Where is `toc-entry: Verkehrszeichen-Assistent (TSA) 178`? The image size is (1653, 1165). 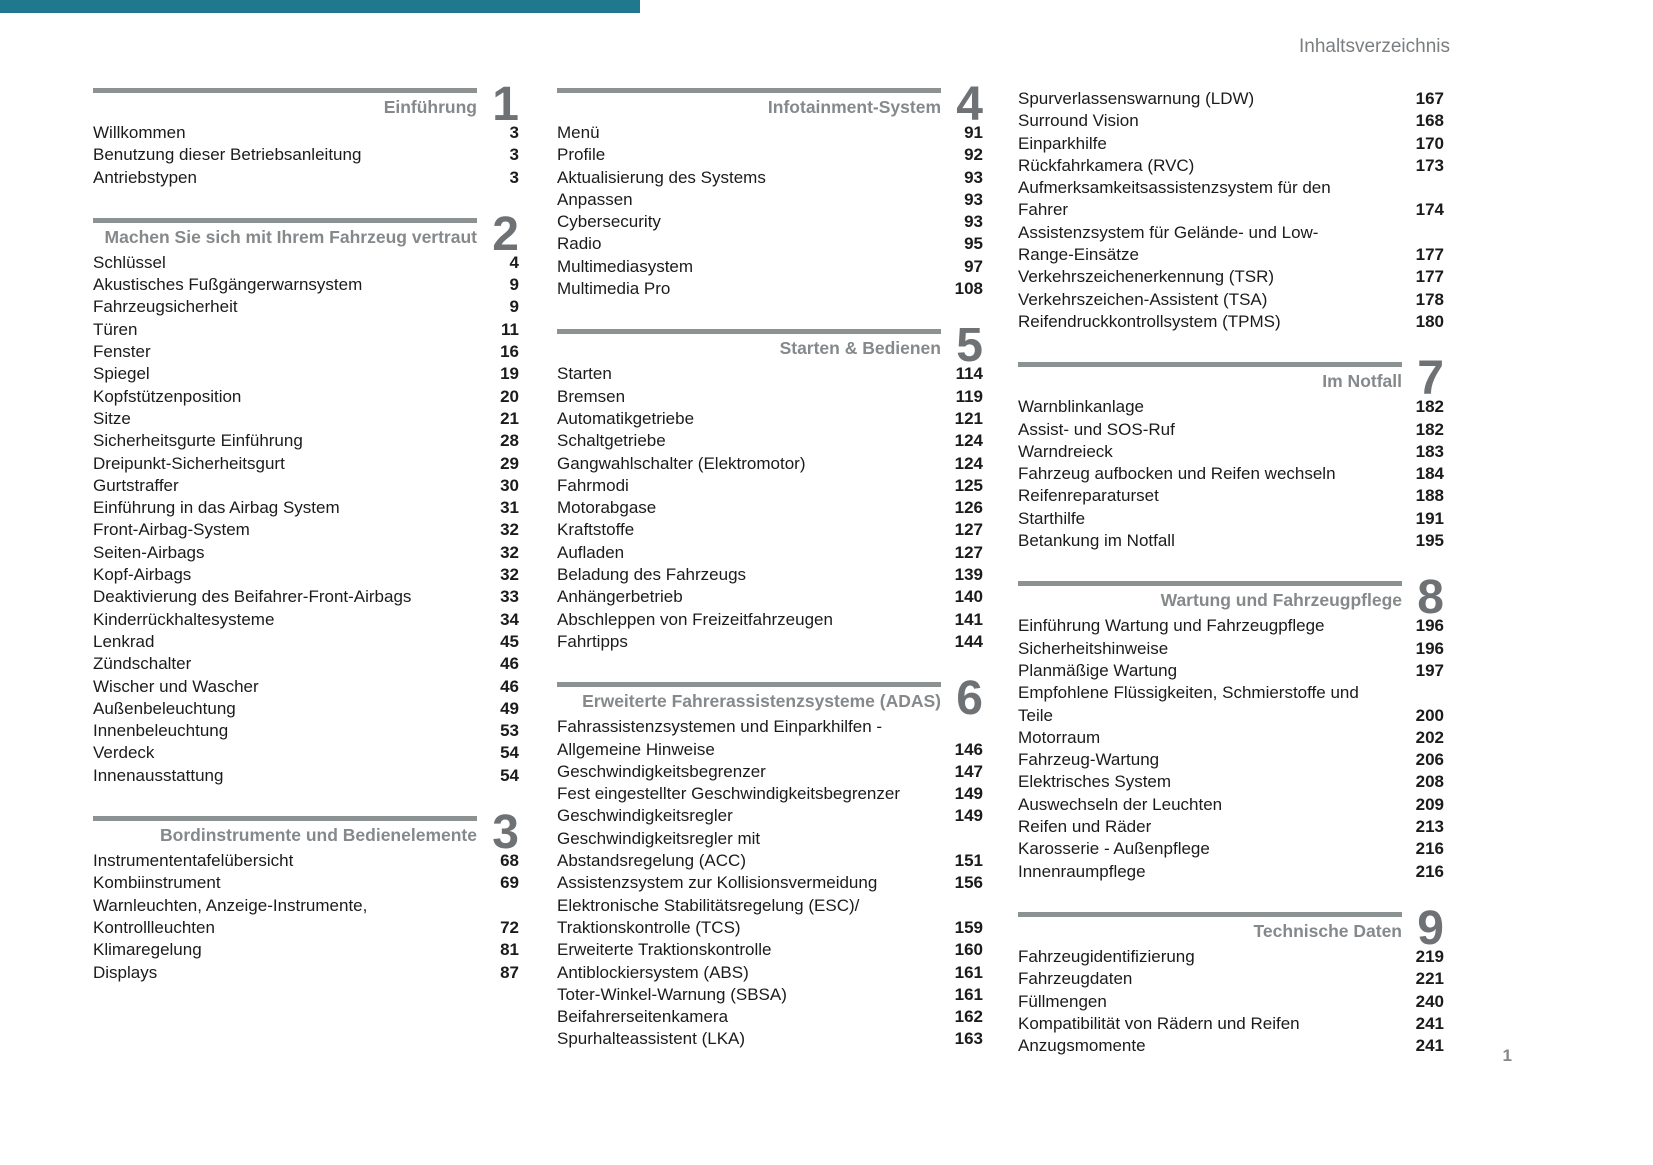 toc-entry: Verkehrszeichen-Assistent (TSA) 178 is located at coordinates (1231, 300).